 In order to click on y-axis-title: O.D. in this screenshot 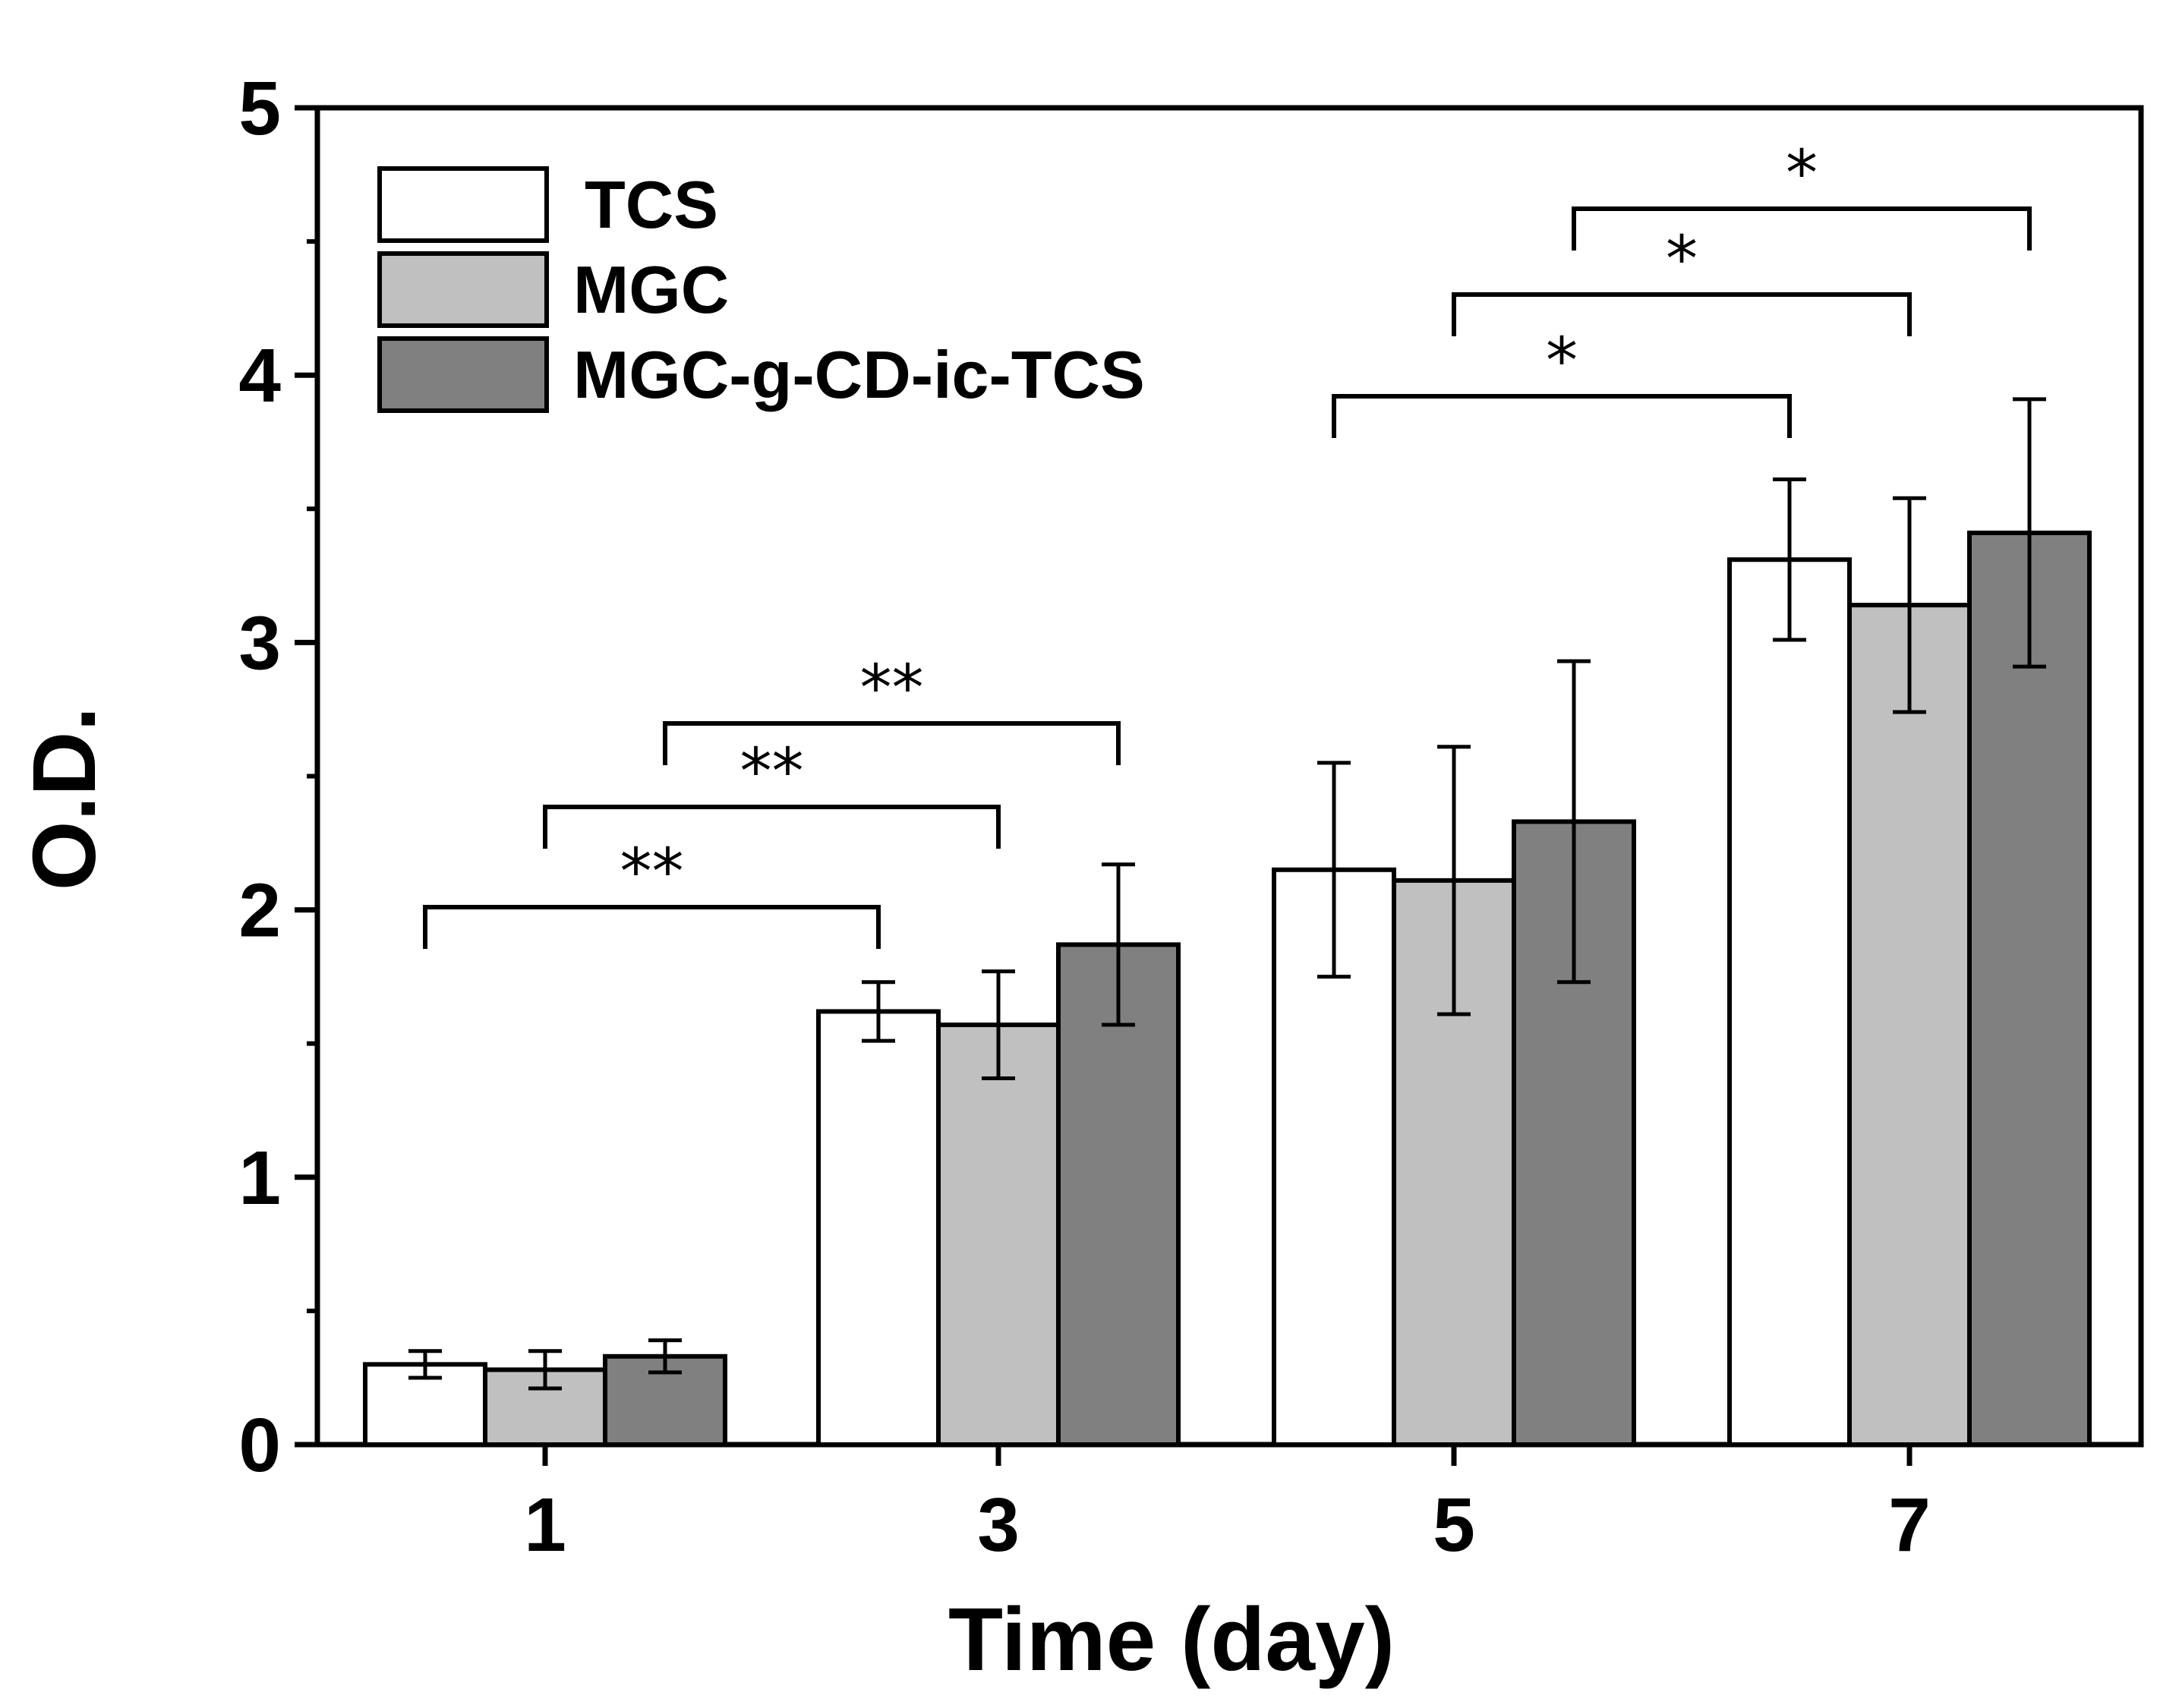, I will do `click(64, 799)`.